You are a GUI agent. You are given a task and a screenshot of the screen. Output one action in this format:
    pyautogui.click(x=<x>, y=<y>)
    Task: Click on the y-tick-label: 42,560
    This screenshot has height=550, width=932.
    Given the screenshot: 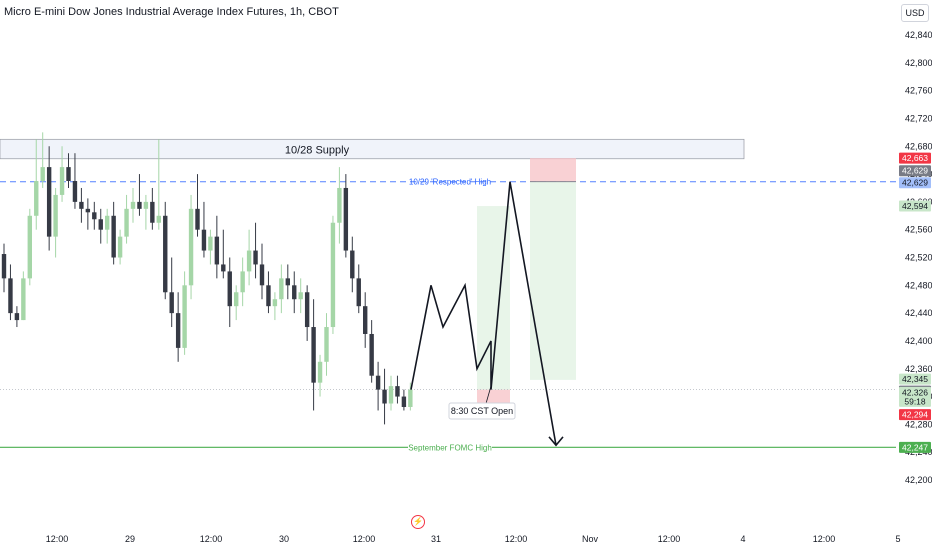 What is the action you would take?
    pyautogui.click(x=918, y=230)
    